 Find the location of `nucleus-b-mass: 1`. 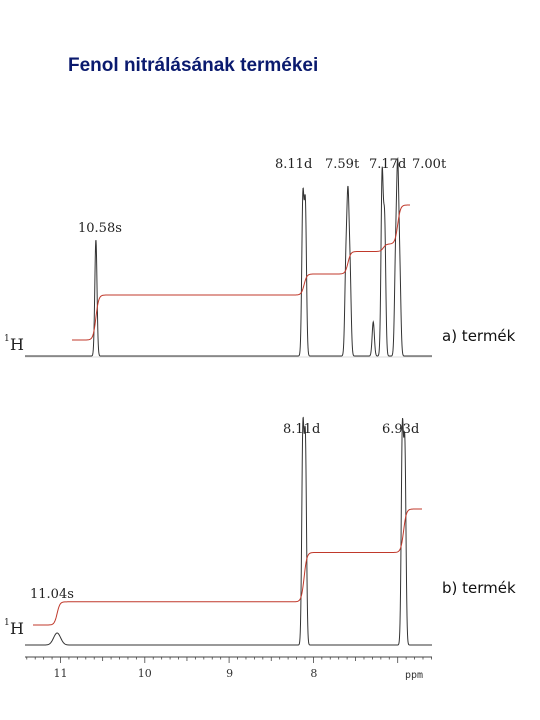

nucleus-b-mass: 1 is located at coordinates (7, 623).